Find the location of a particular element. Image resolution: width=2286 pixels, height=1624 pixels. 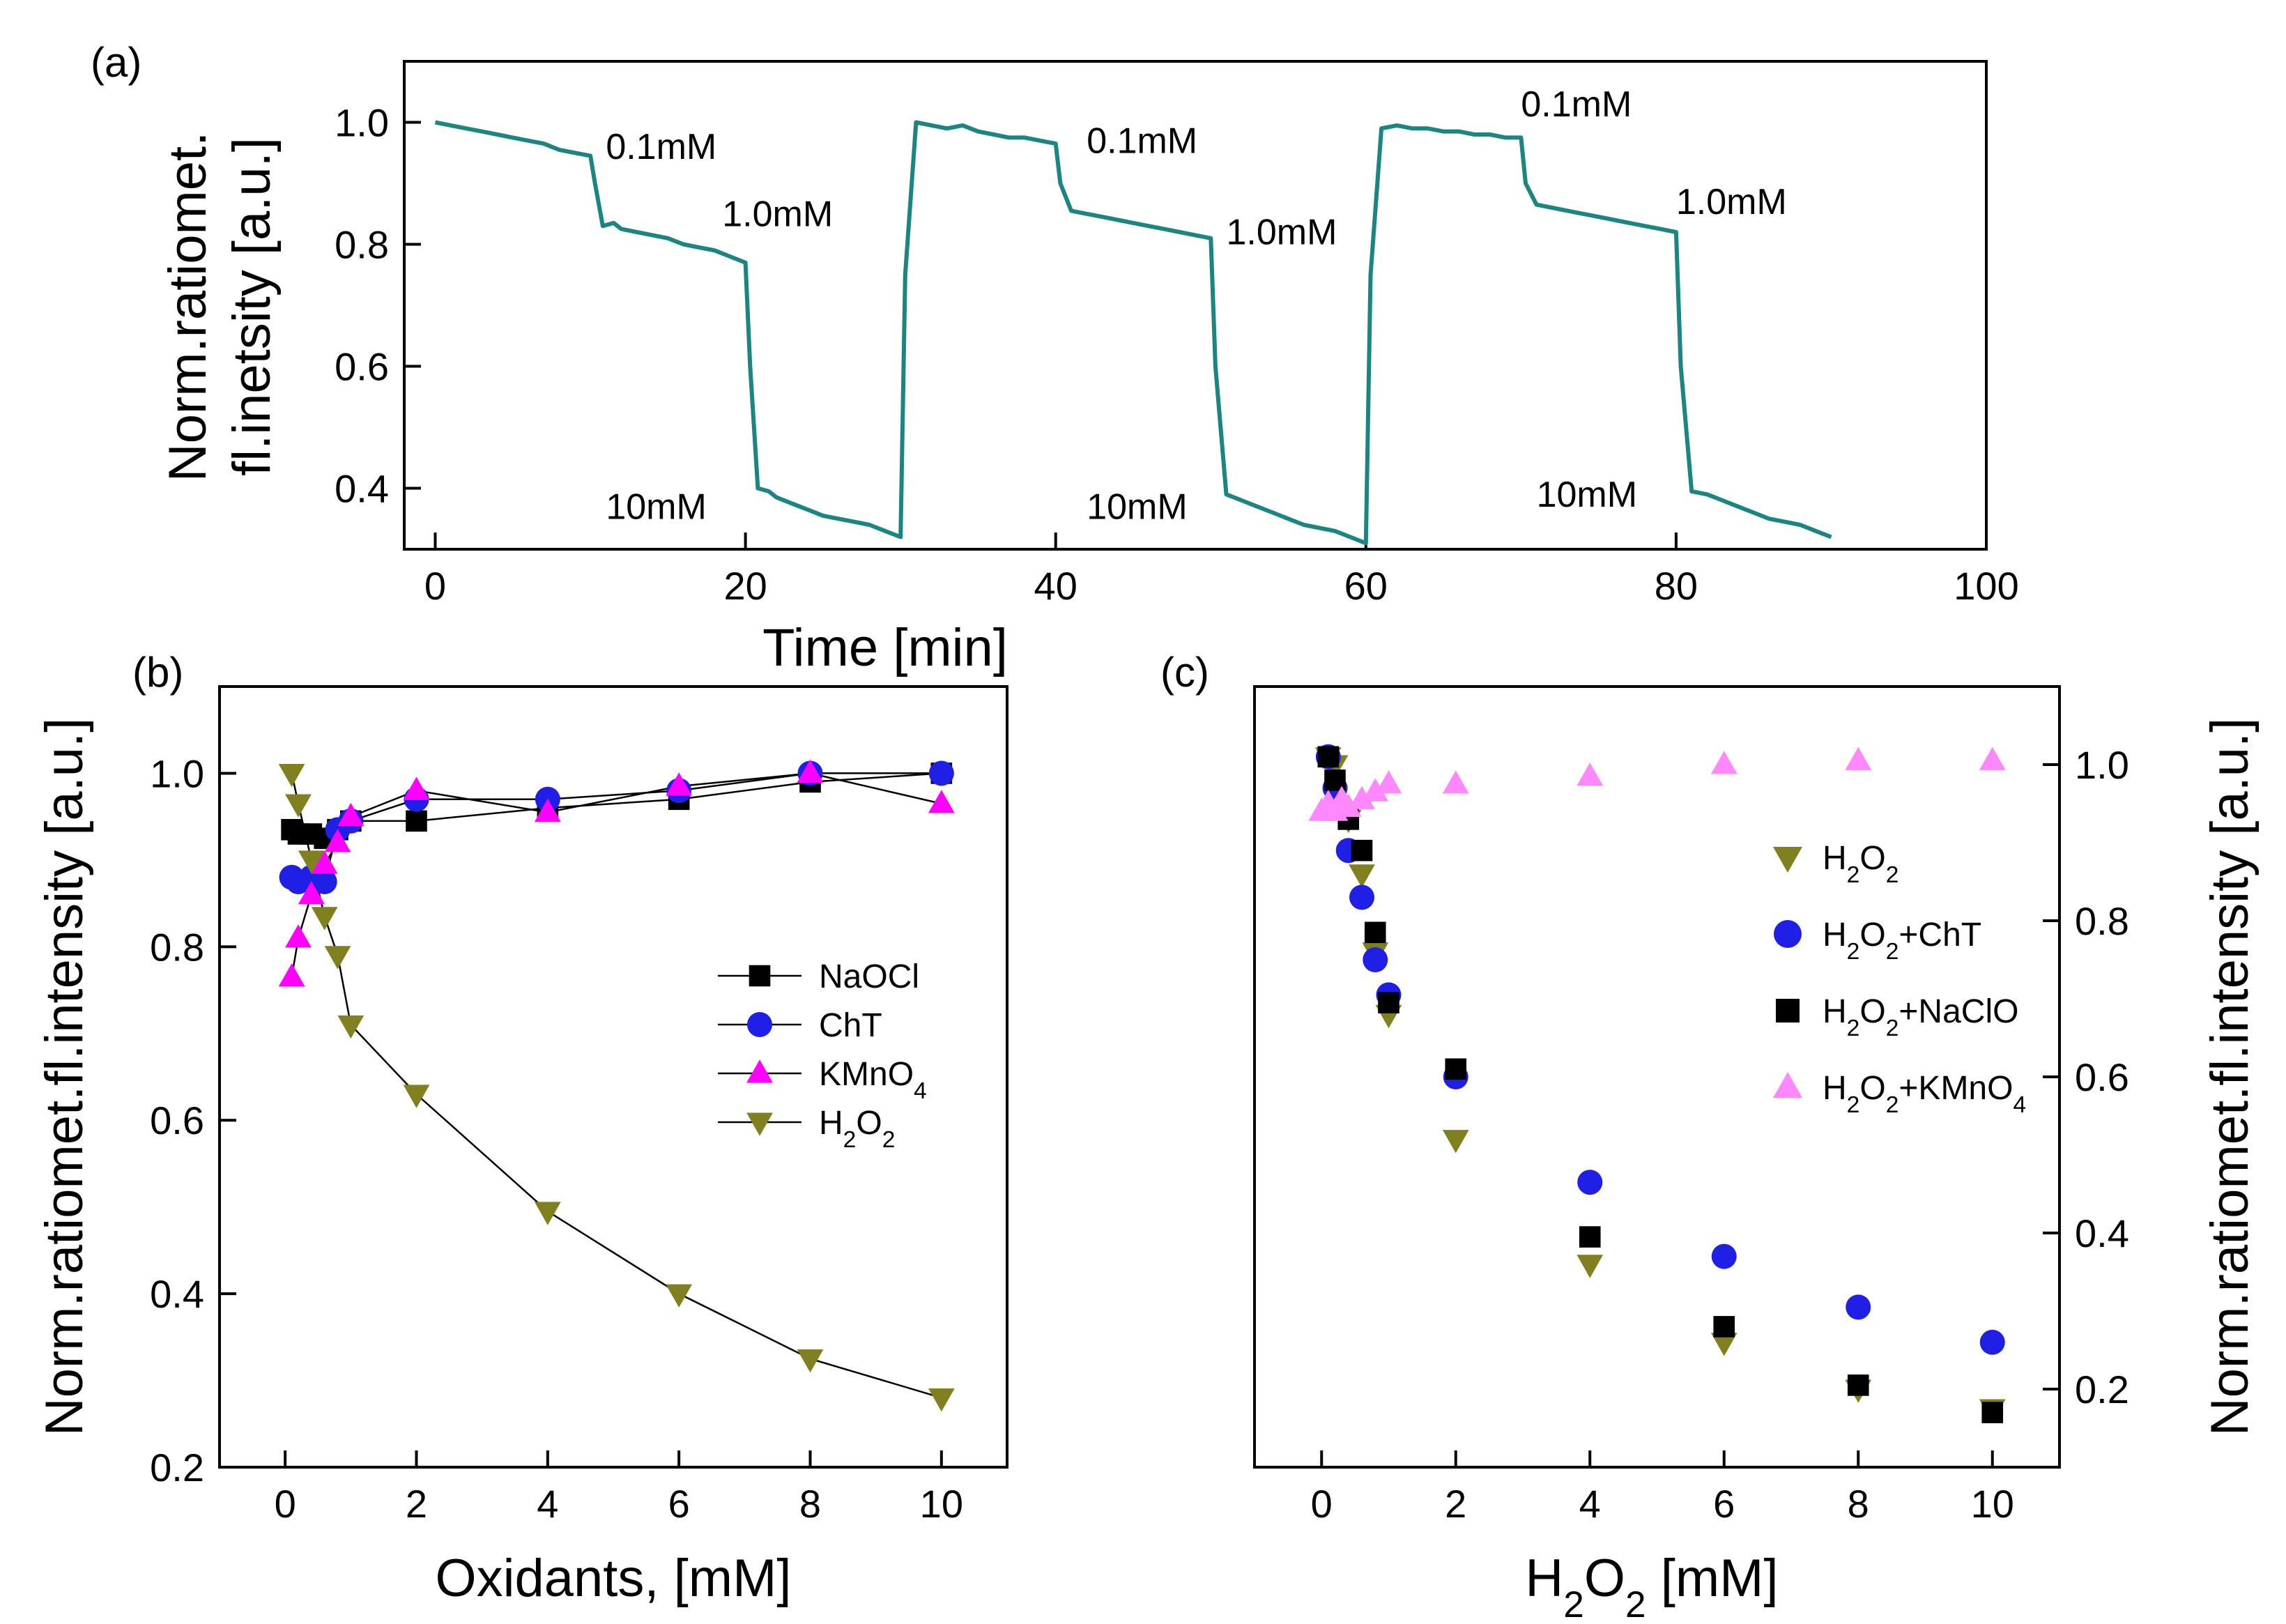

panel-c-xtick-label: 4 is located at coordinates (1590, 1504).